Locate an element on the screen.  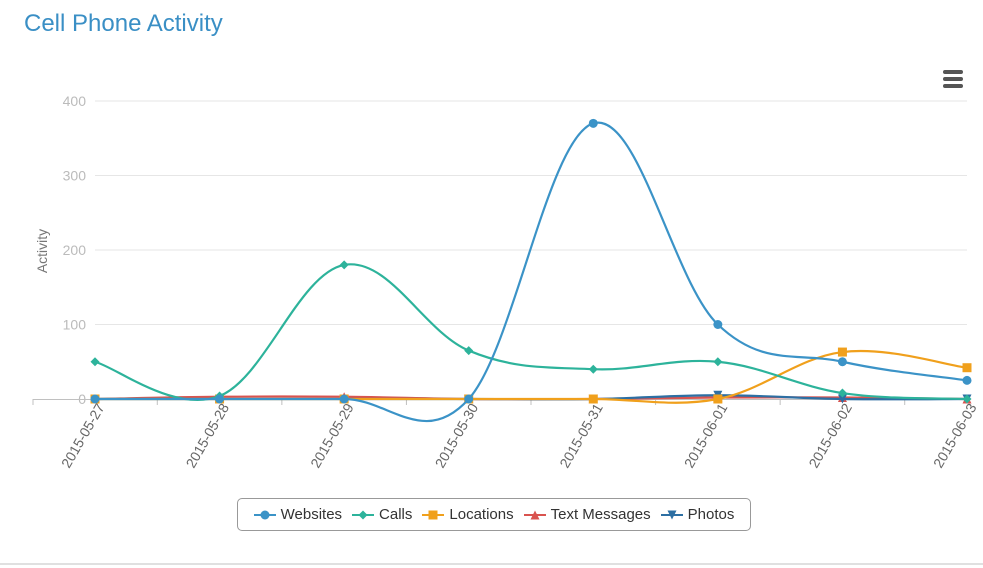
legend-label: Photos is located at coordinates (711, 514).